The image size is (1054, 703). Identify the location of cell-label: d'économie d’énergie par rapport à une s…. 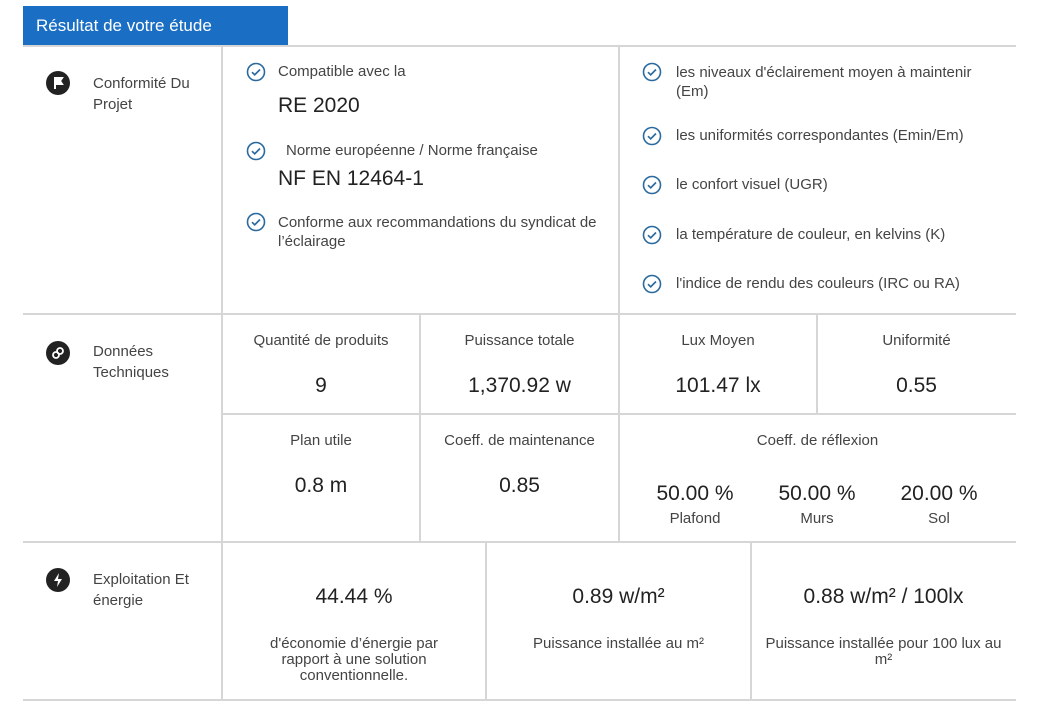
(354, 659).